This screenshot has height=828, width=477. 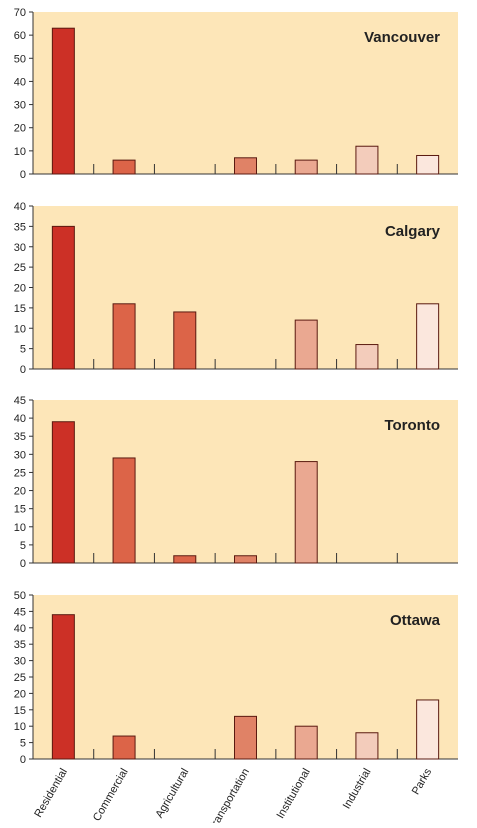 I want to click on x-tick-label: Transportation, so click(x=229, y=795).